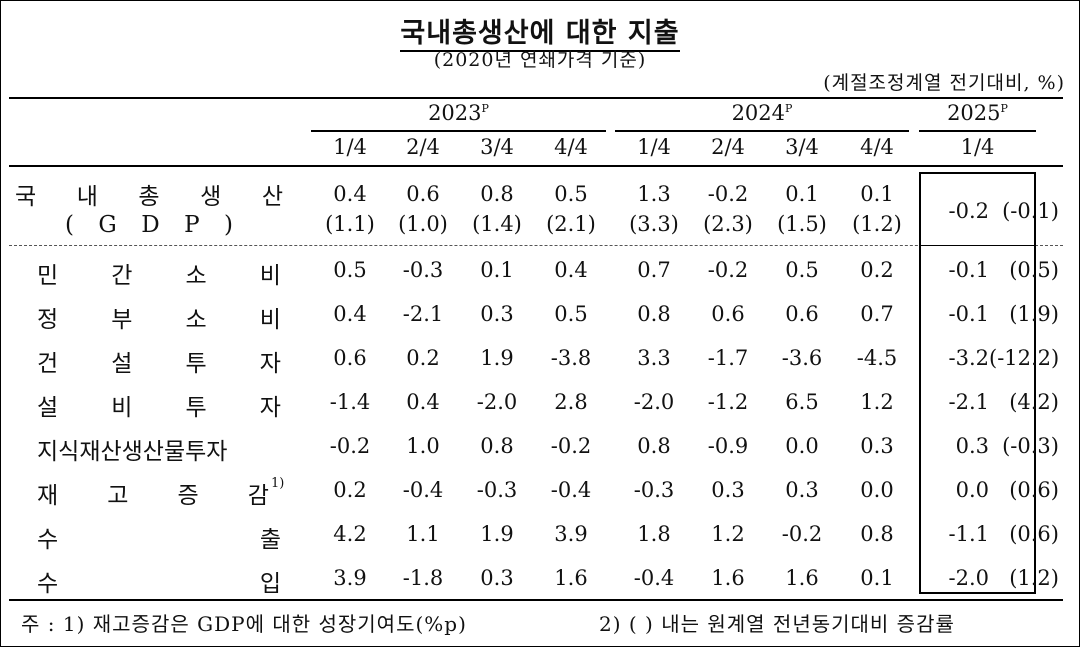  Describe the element at coordinates (654, 534) in the screenshot. I see `row-value: 1.8` at that location.